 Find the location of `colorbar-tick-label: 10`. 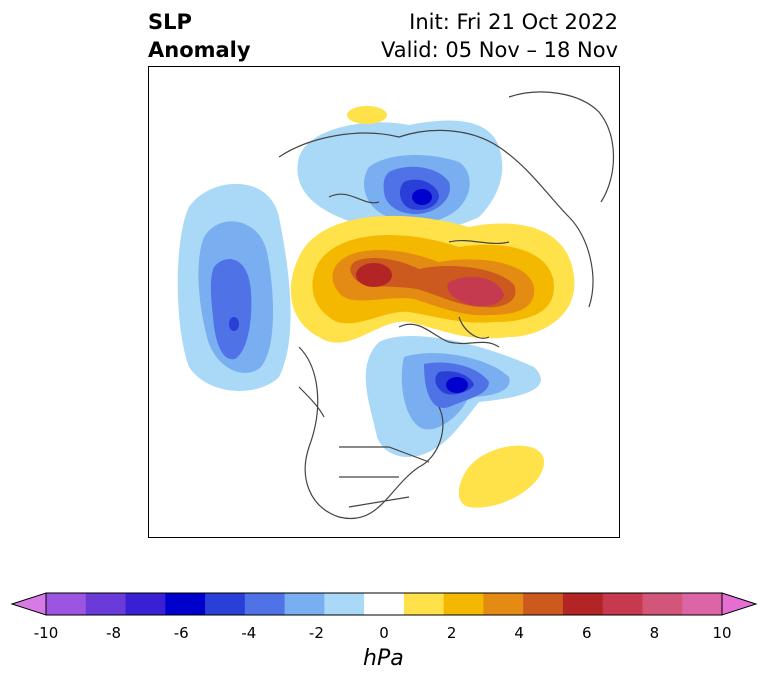

colorbar-tick-label: 10 is located at coordinates (722, 633).